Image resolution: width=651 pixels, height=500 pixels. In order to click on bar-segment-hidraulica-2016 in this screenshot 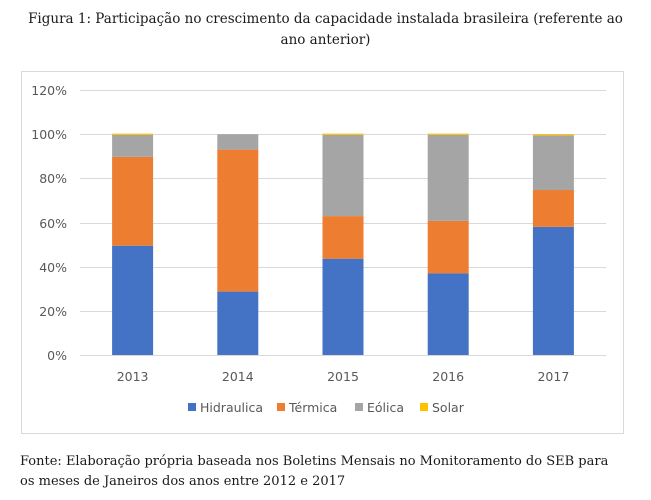, I will do `click(448, 314)`.